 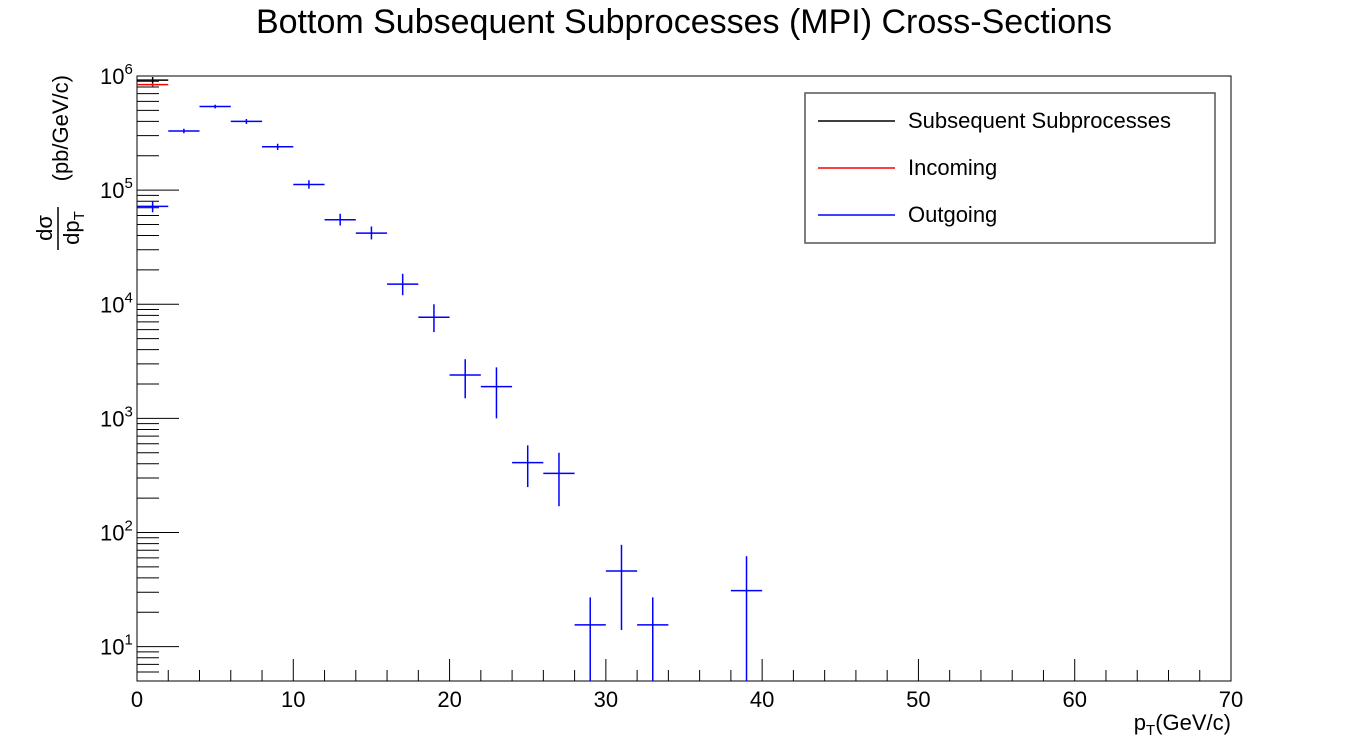 I want to click on y-axis-ticks, so click(x=158, y=378).